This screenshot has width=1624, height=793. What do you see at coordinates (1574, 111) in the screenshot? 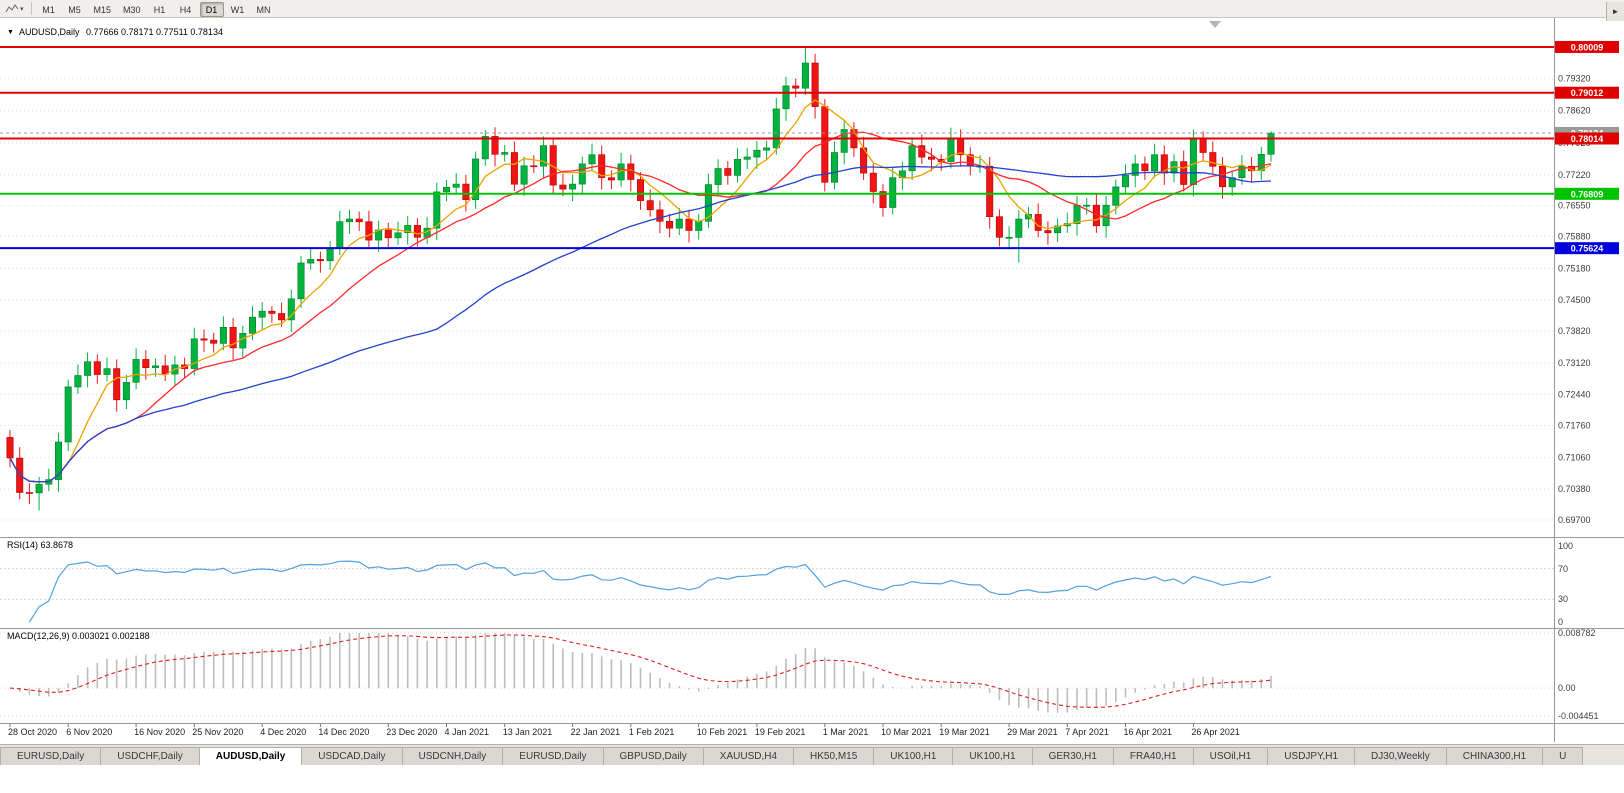
I see `svg-text: 0.78620` at bounding box center [1574, 111].